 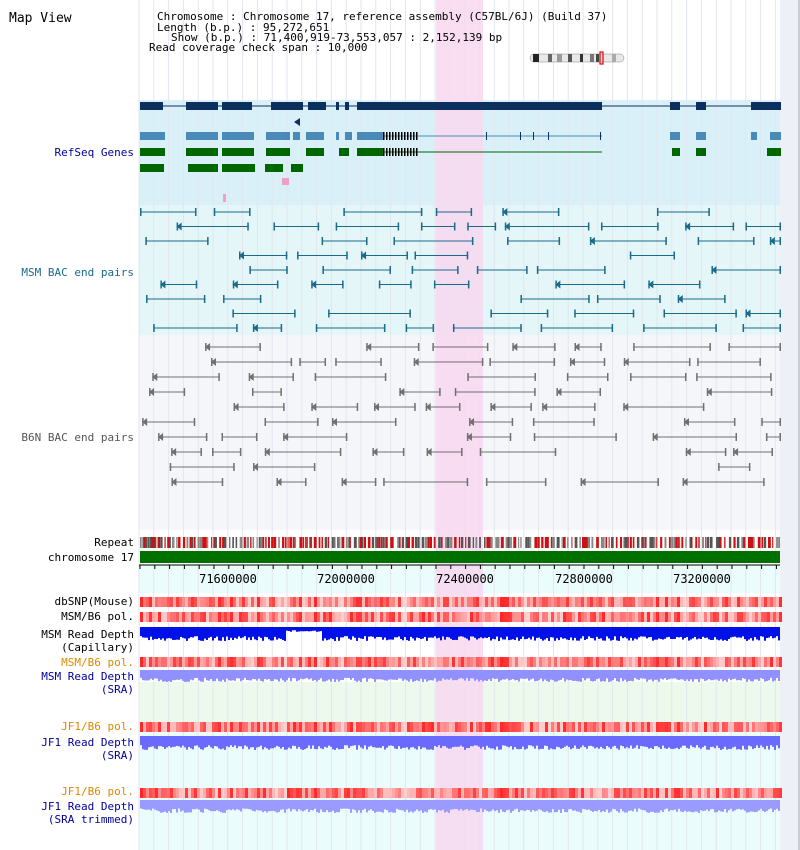 What do you see at coordinates (87, 676) in the screenshot?
I see `track-label-msm-depth-sra: MSM Read Depth` at bounding box center [87, 676].